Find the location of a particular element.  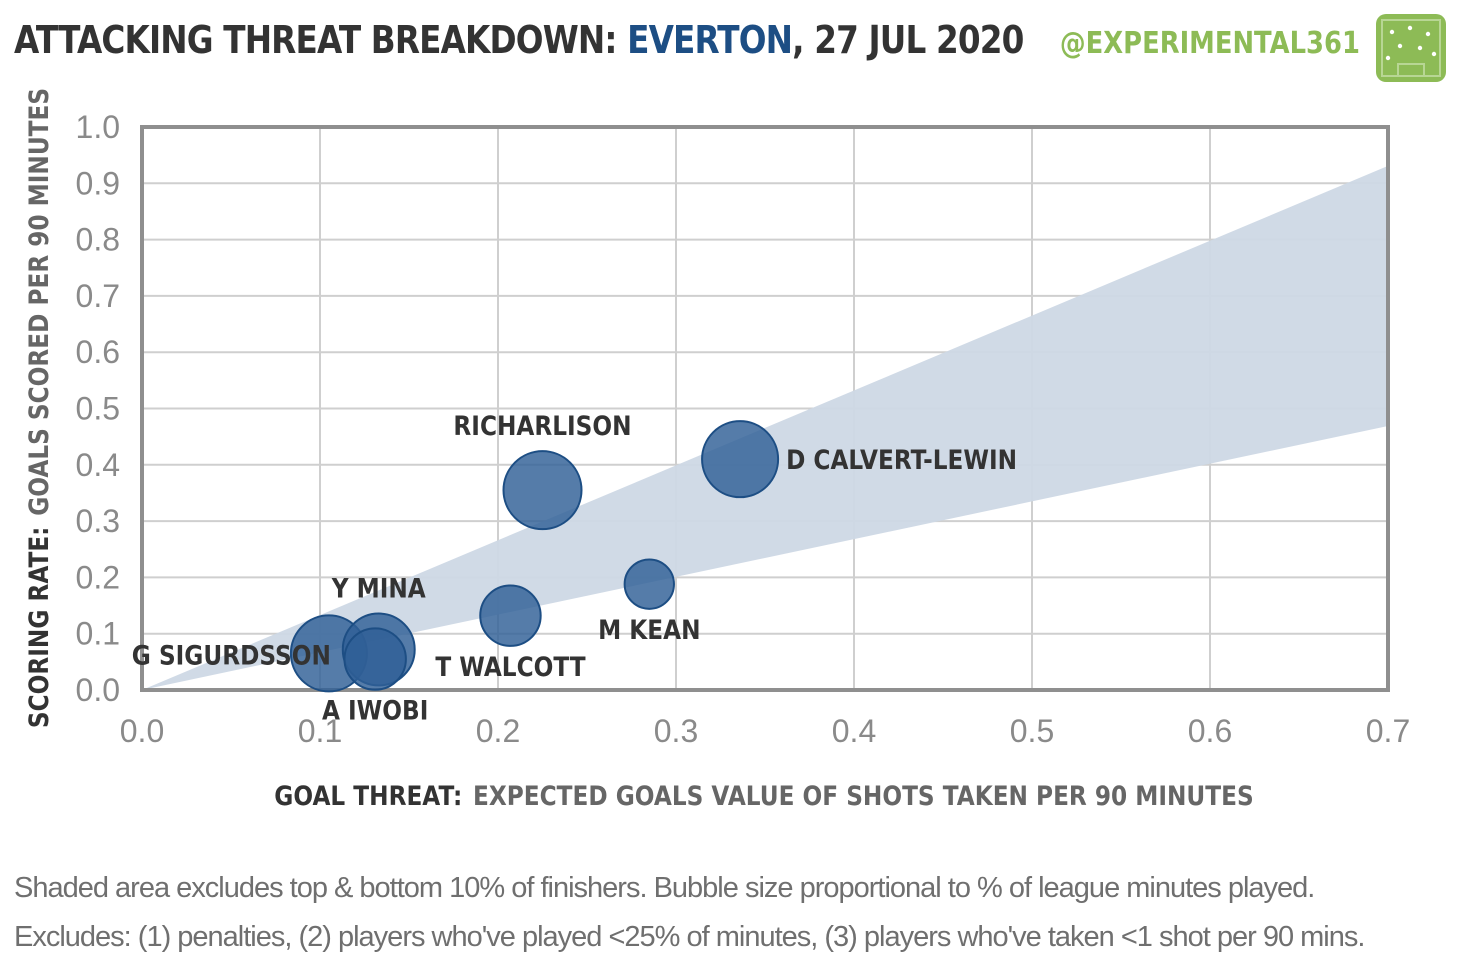

title-team: EVERTON is located at coordinates (710, 40).